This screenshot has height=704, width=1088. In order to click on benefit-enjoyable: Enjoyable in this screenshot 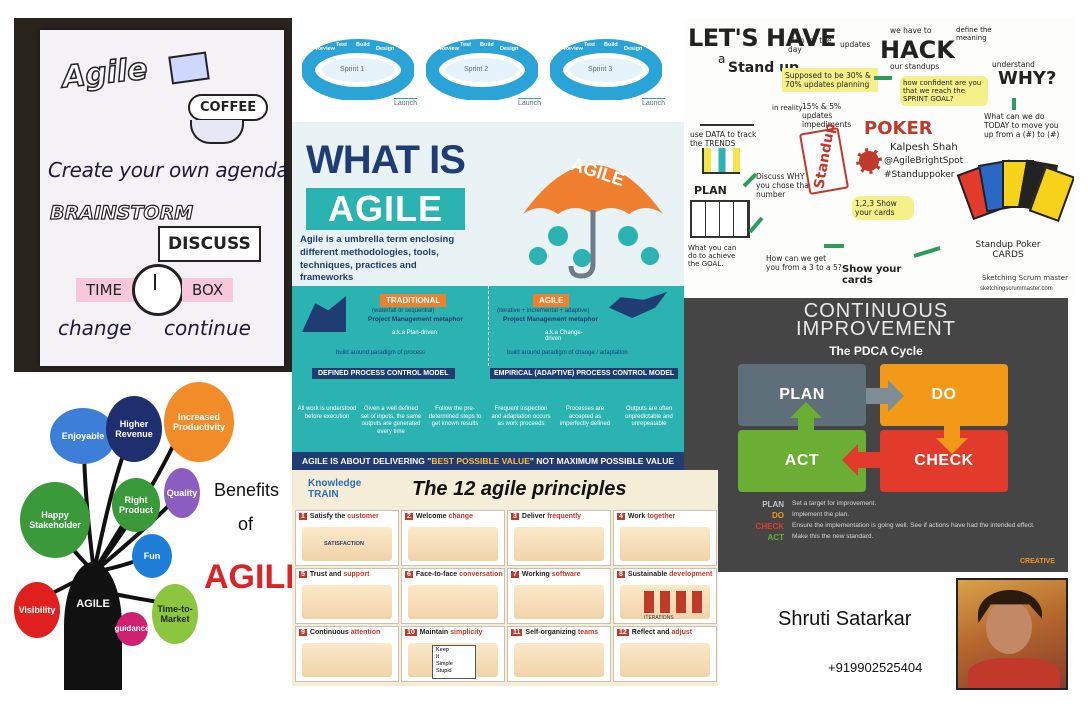, I will do `click(83, 436)`.